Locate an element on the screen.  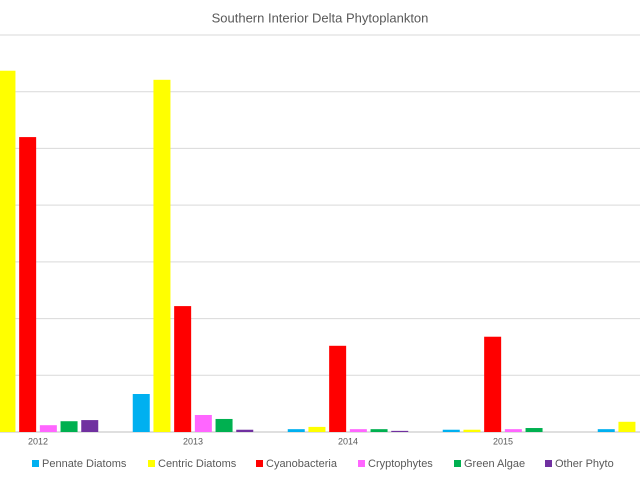
x-tick-label: 2015 is located at coordinates (503, 441).